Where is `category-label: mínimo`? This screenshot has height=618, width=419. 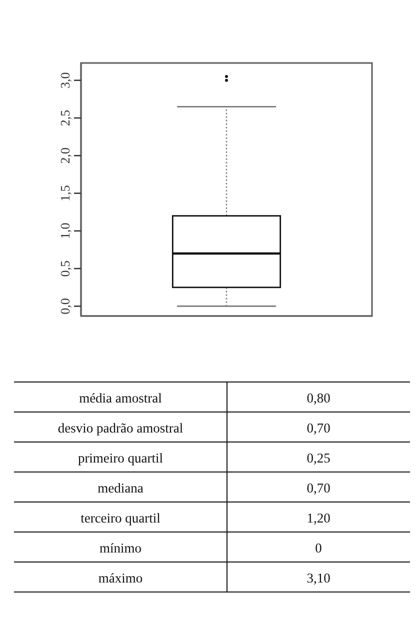
category-label: mínimo is located at coordinates (120, 548).